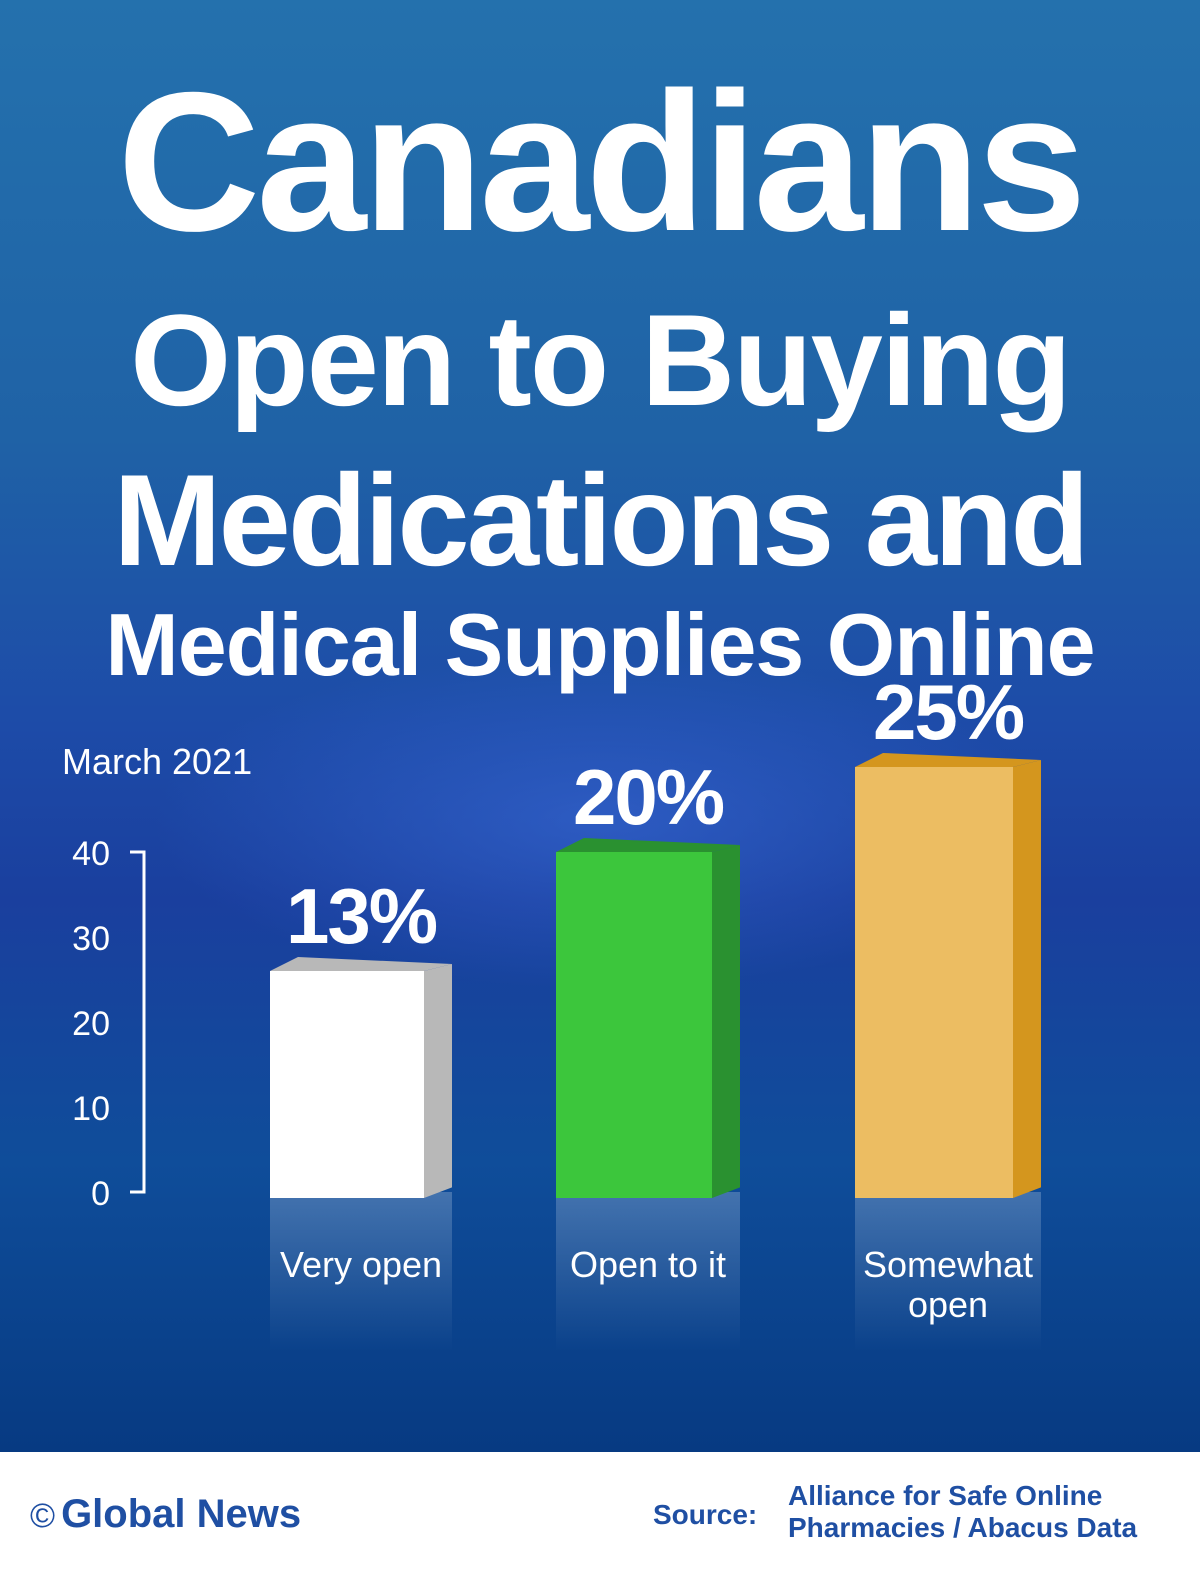 This screenshot has height=1572, width=1200. Describe the element at coordinates (361, 916) in the screenshot. I see `bar-value-label: 13%` at that location.